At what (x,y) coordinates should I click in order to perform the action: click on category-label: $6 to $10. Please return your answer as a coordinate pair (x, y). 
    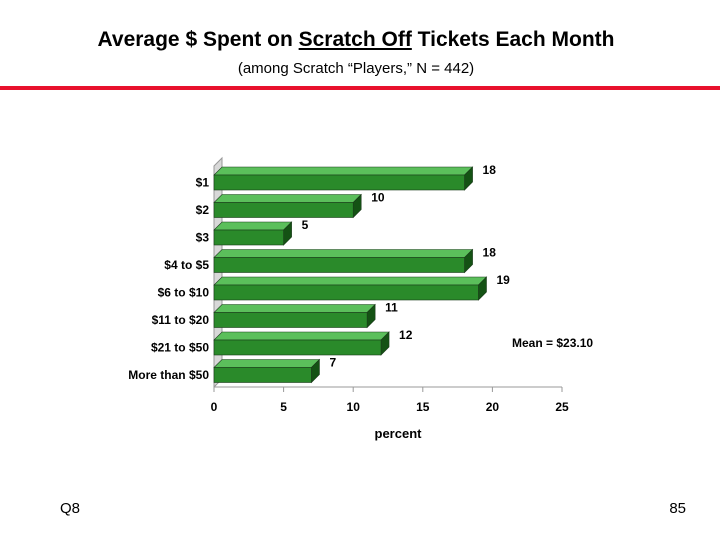
    Looking at the image, I should click on (184, 293).